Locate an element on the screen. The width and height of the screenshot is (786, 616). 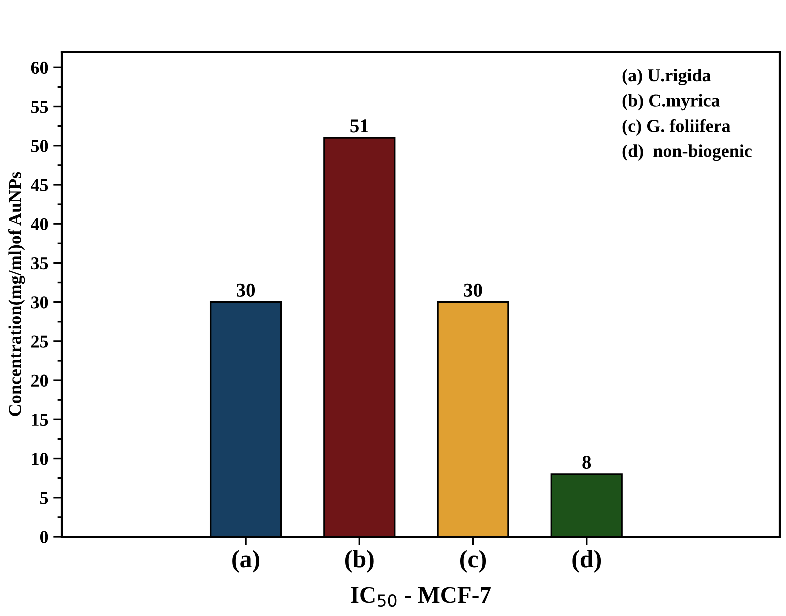
x-tick-label: (d) is located at coordinates (587, 561).